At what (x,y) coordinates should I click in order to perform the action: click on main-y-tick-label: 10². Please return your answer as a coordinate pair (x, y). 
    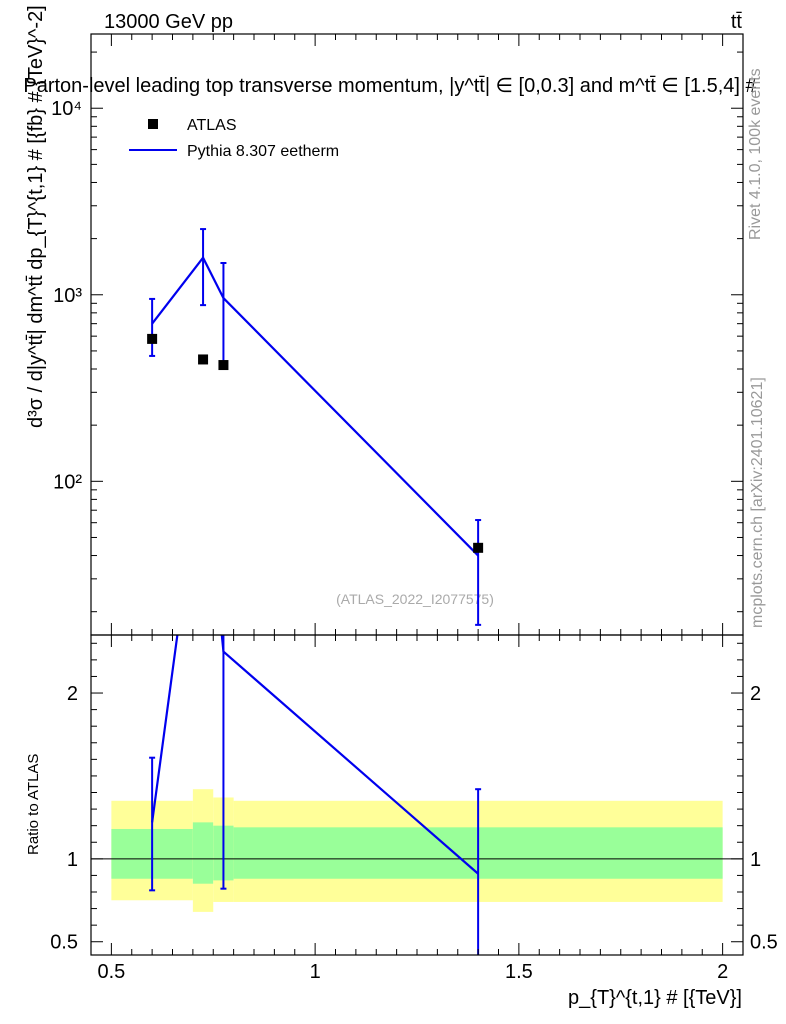
    Looking at the image, I should click on (67, 482).